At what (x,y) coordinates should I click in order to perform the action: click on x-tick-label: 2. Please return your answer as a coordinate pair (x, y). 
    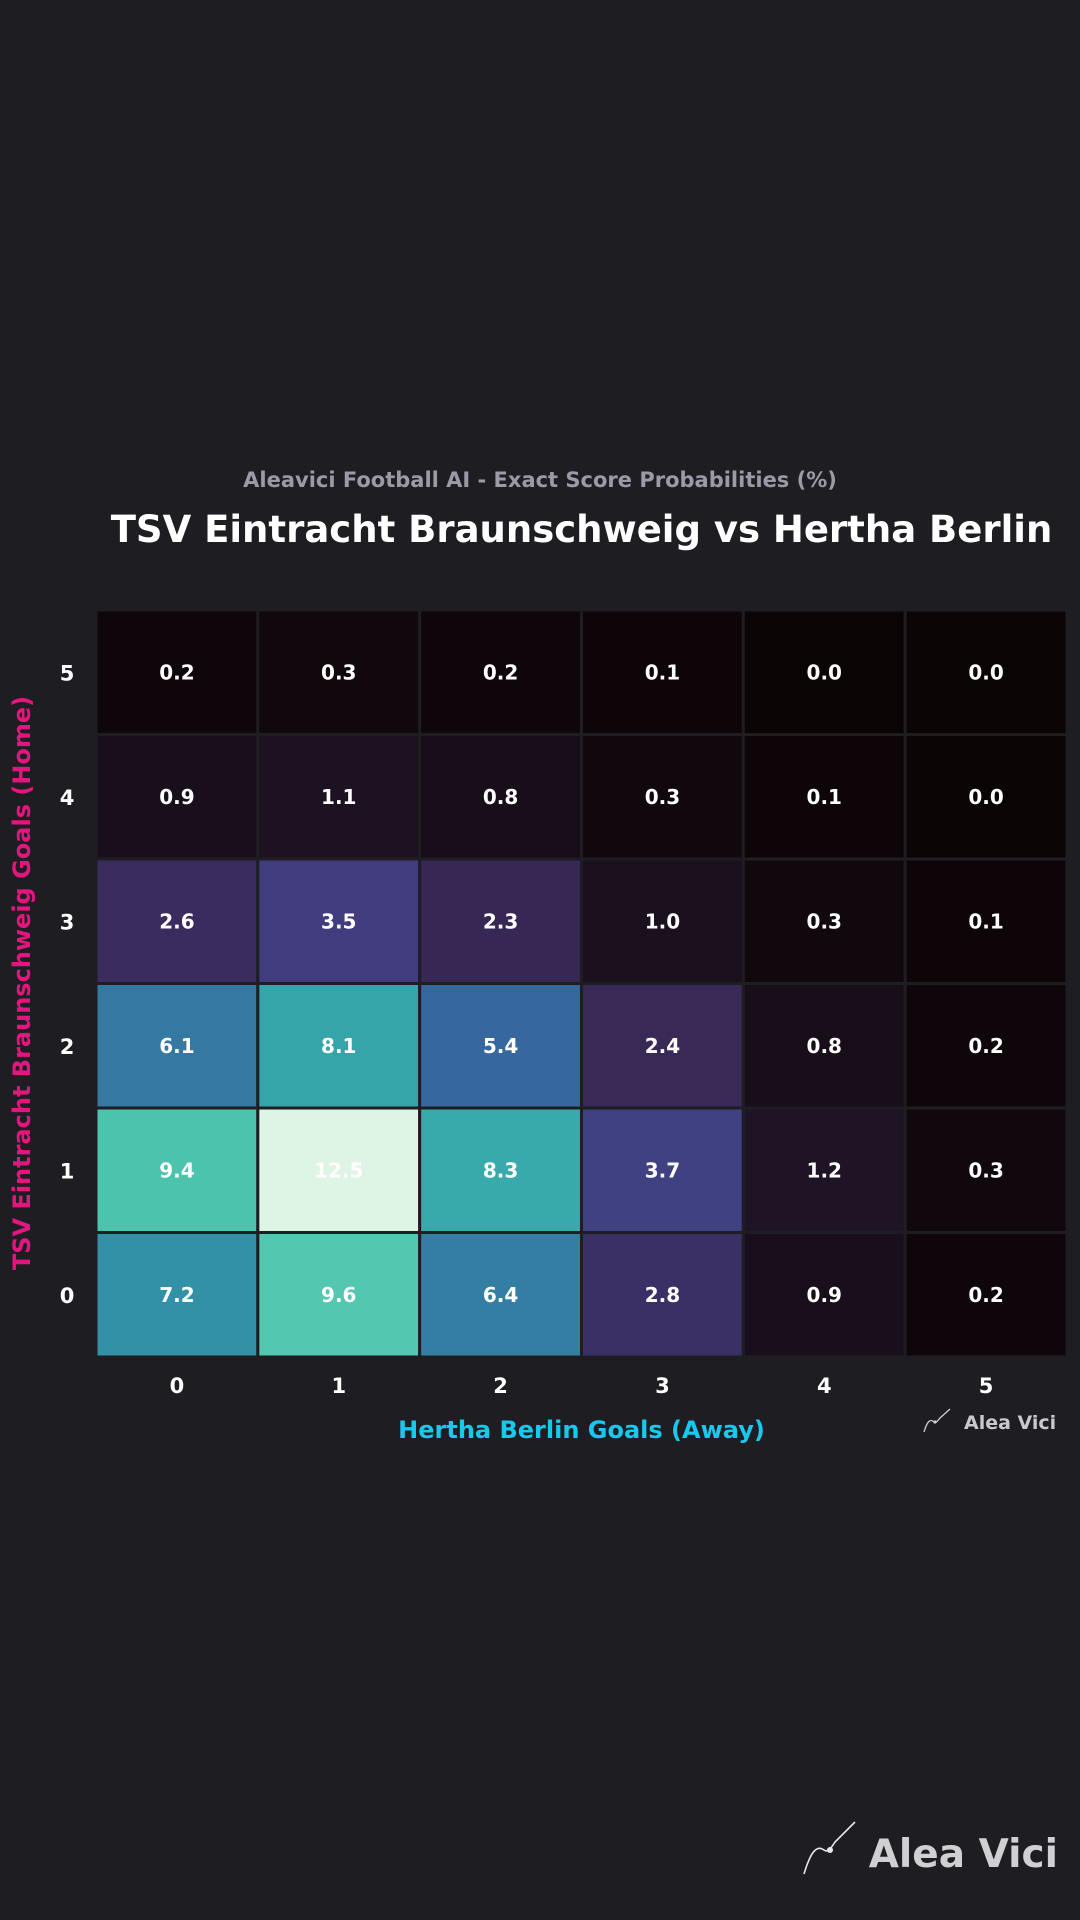
    Looking at the image, I should click on (500, 1386).